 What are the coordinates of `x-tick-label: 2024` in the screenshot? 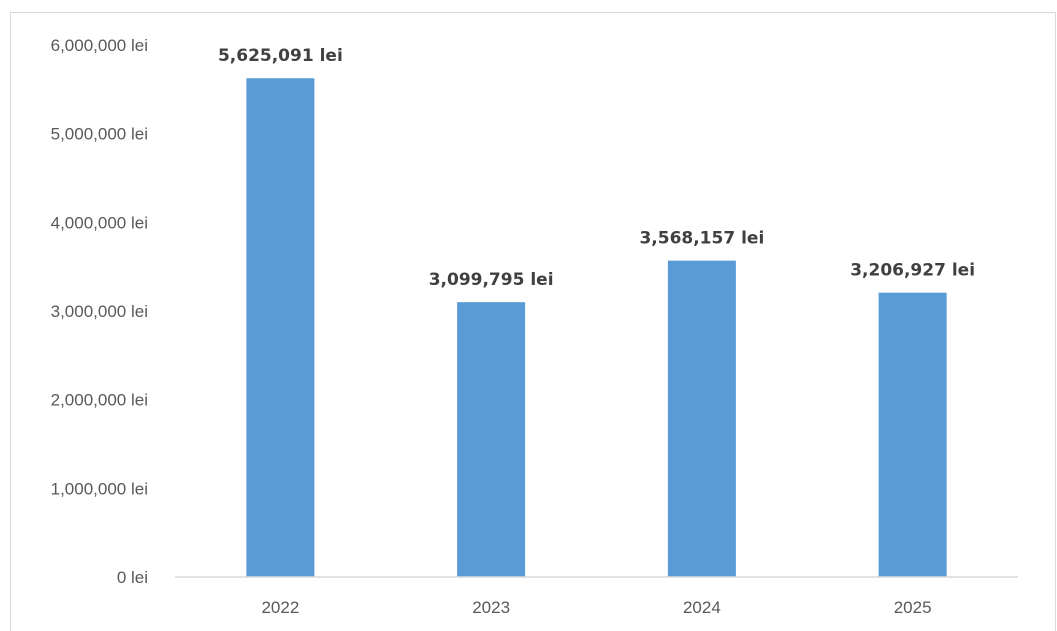 It's located at (702, 607).